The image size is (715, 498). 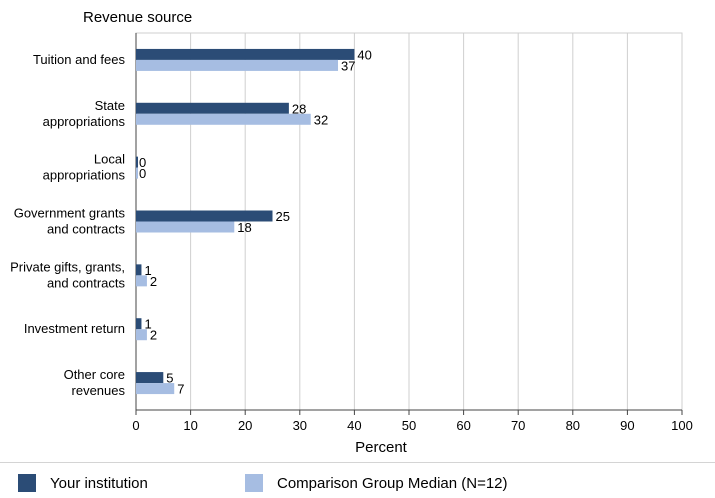 I want to click on x-tick-label: 50, so click(x=409, y=425).